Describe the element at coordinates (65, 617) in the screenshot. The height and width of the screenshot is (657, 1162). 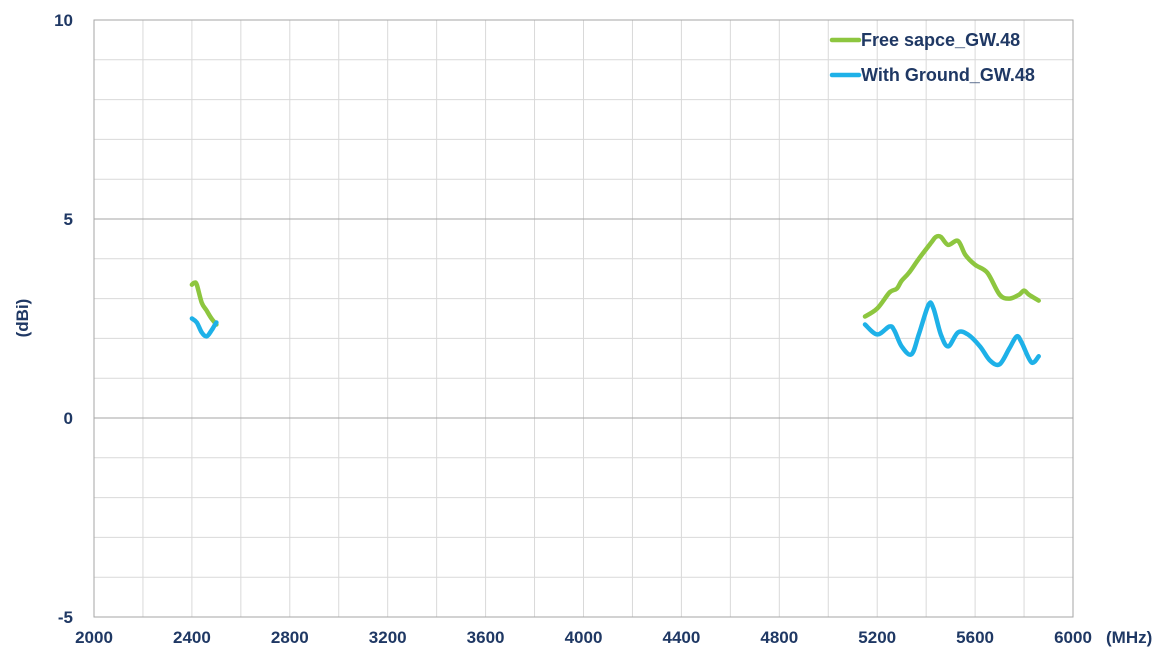
I see `y-tick-label: -5` at that location.